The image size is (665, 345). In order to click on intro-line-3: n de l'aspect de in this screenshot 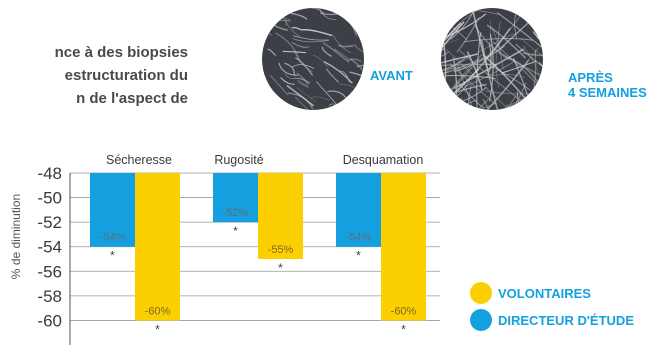, I will do `click(132, 98)`.